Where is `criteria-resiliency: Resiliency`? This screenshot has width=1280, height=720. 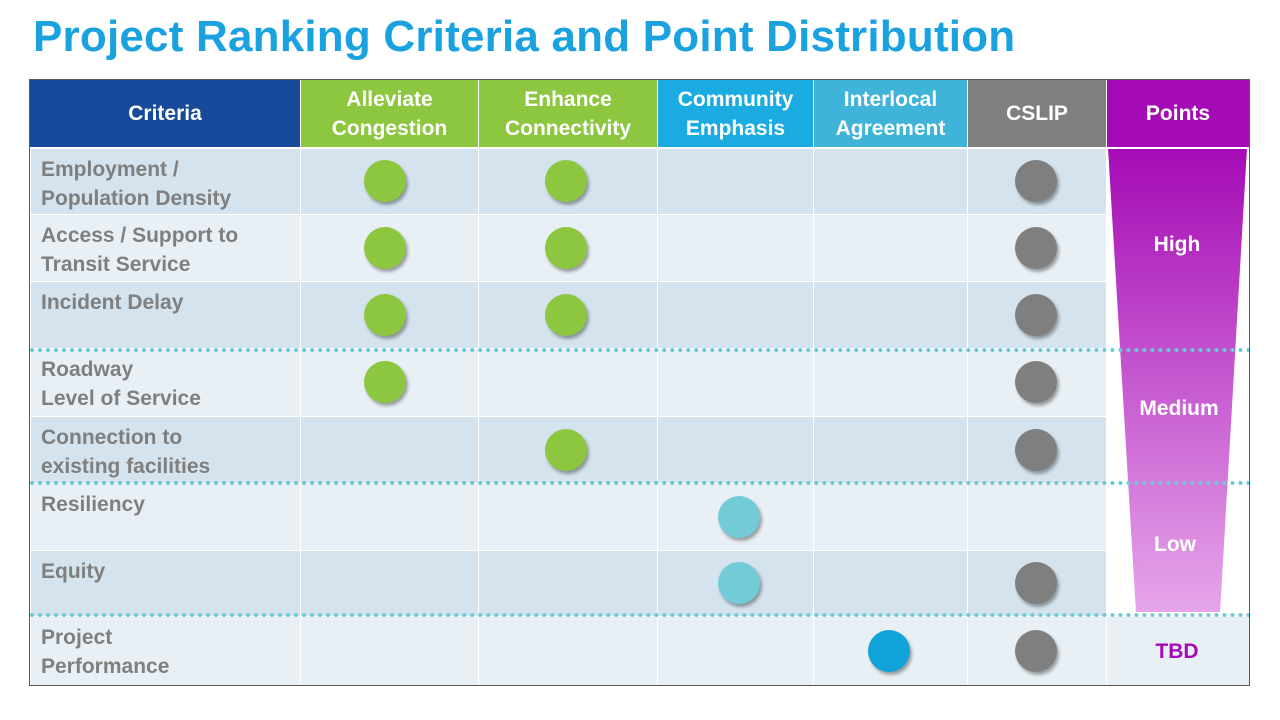
criteria-resiliency: Resiliency is located at coordinates (165, 516).